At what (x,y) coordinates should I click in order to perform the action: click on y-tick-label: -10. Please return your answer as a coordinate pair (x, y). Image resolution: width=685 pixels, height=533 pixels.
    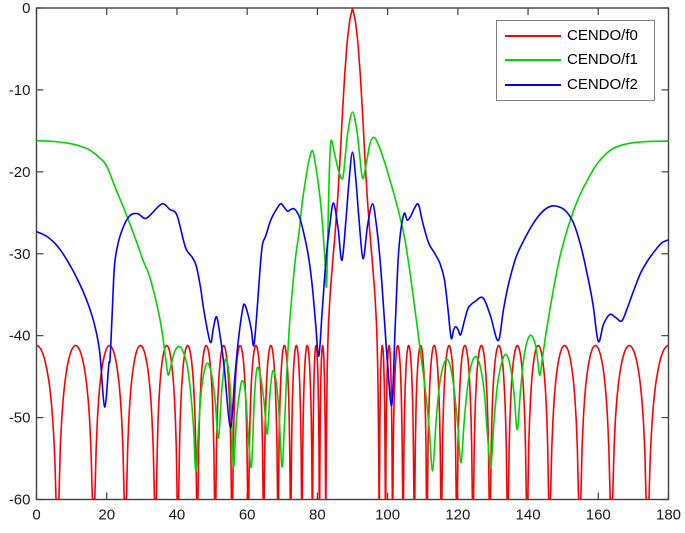
    Looking at the image, I should click on (20, 90).